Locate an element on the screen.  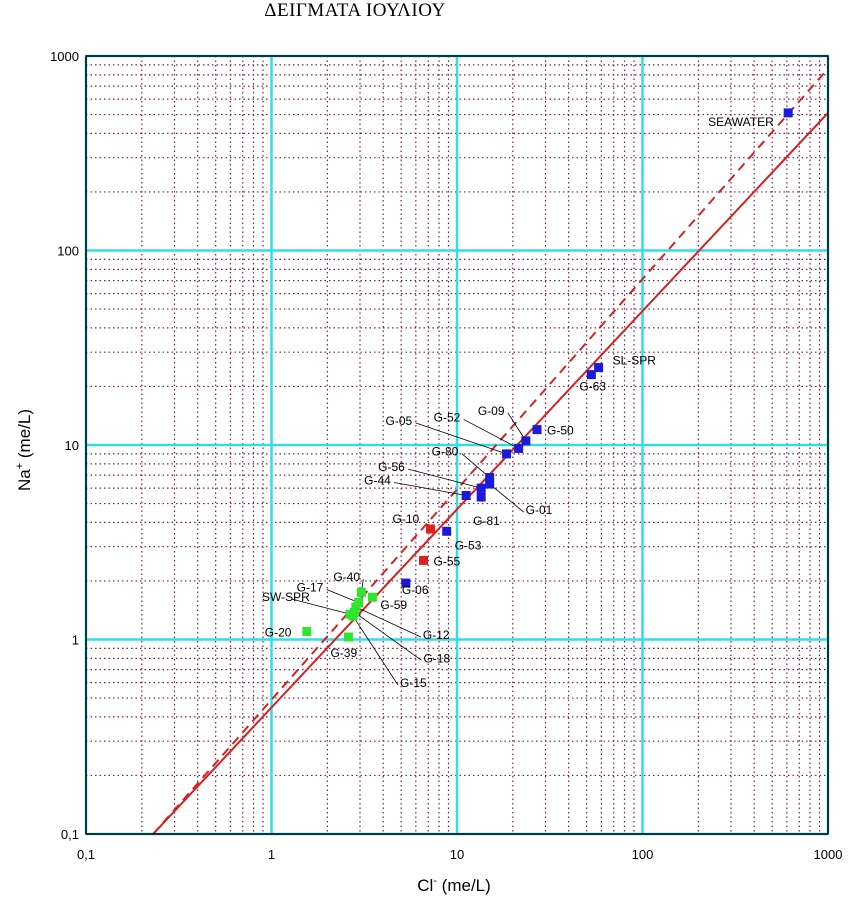
y-tick-label: 0,1 is located at coordinates (70, 834).